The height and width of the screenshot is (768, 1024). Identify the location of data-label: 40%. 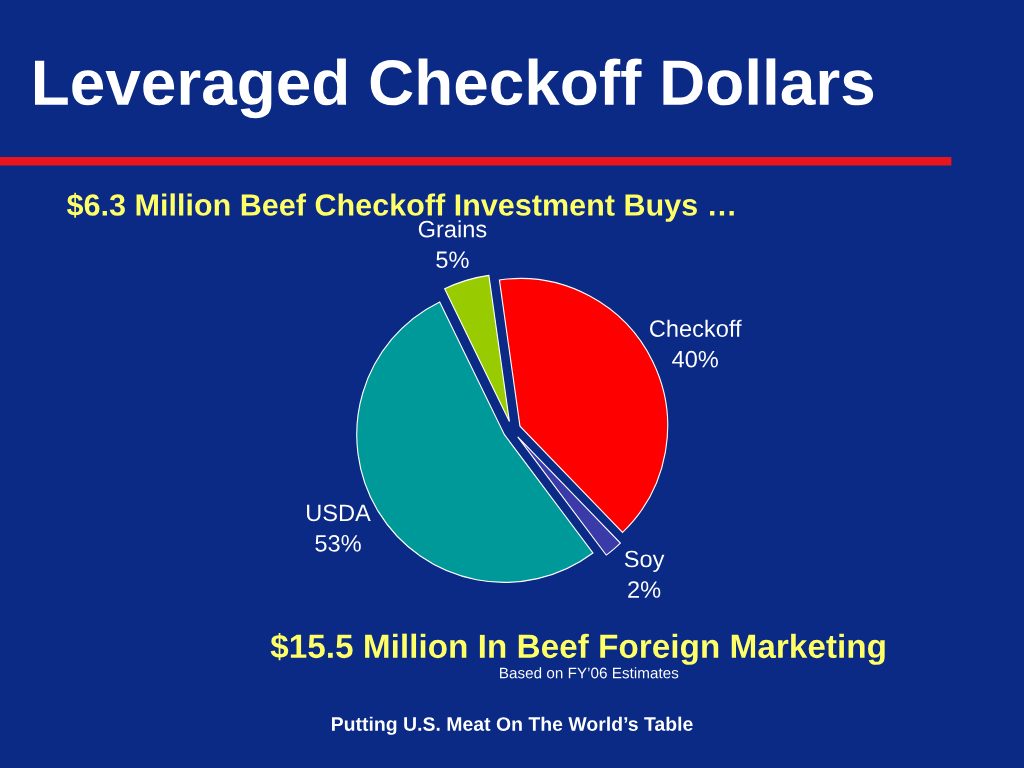
(695, 359).